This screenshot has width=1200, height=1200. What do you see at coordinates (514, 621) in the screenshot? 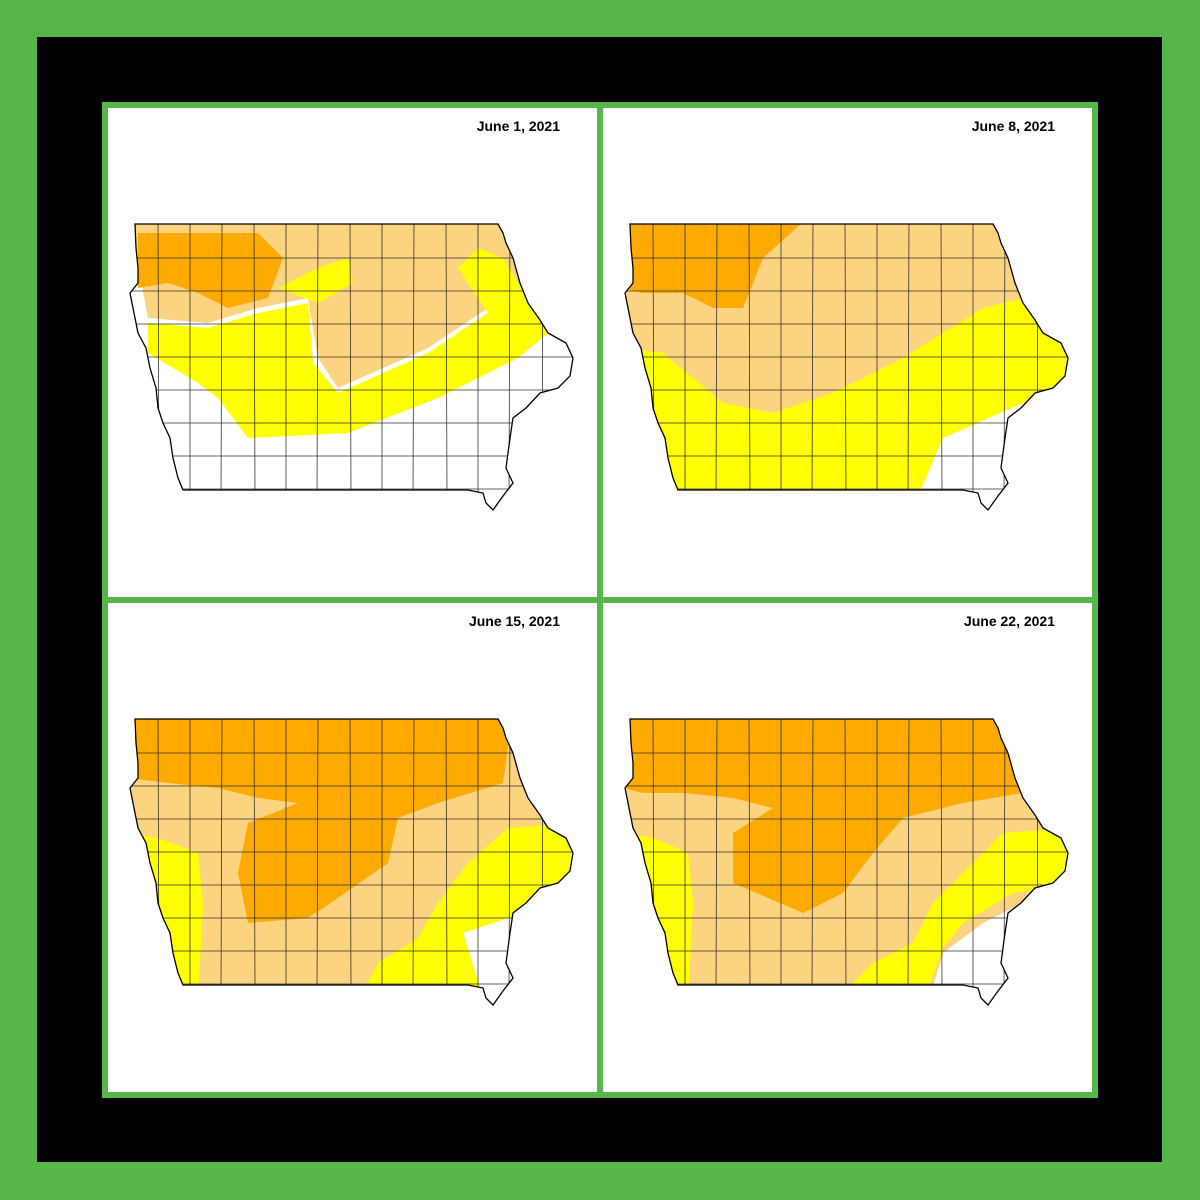
I see `map-date: June 15, 2021` at bounding box center [514, 621].